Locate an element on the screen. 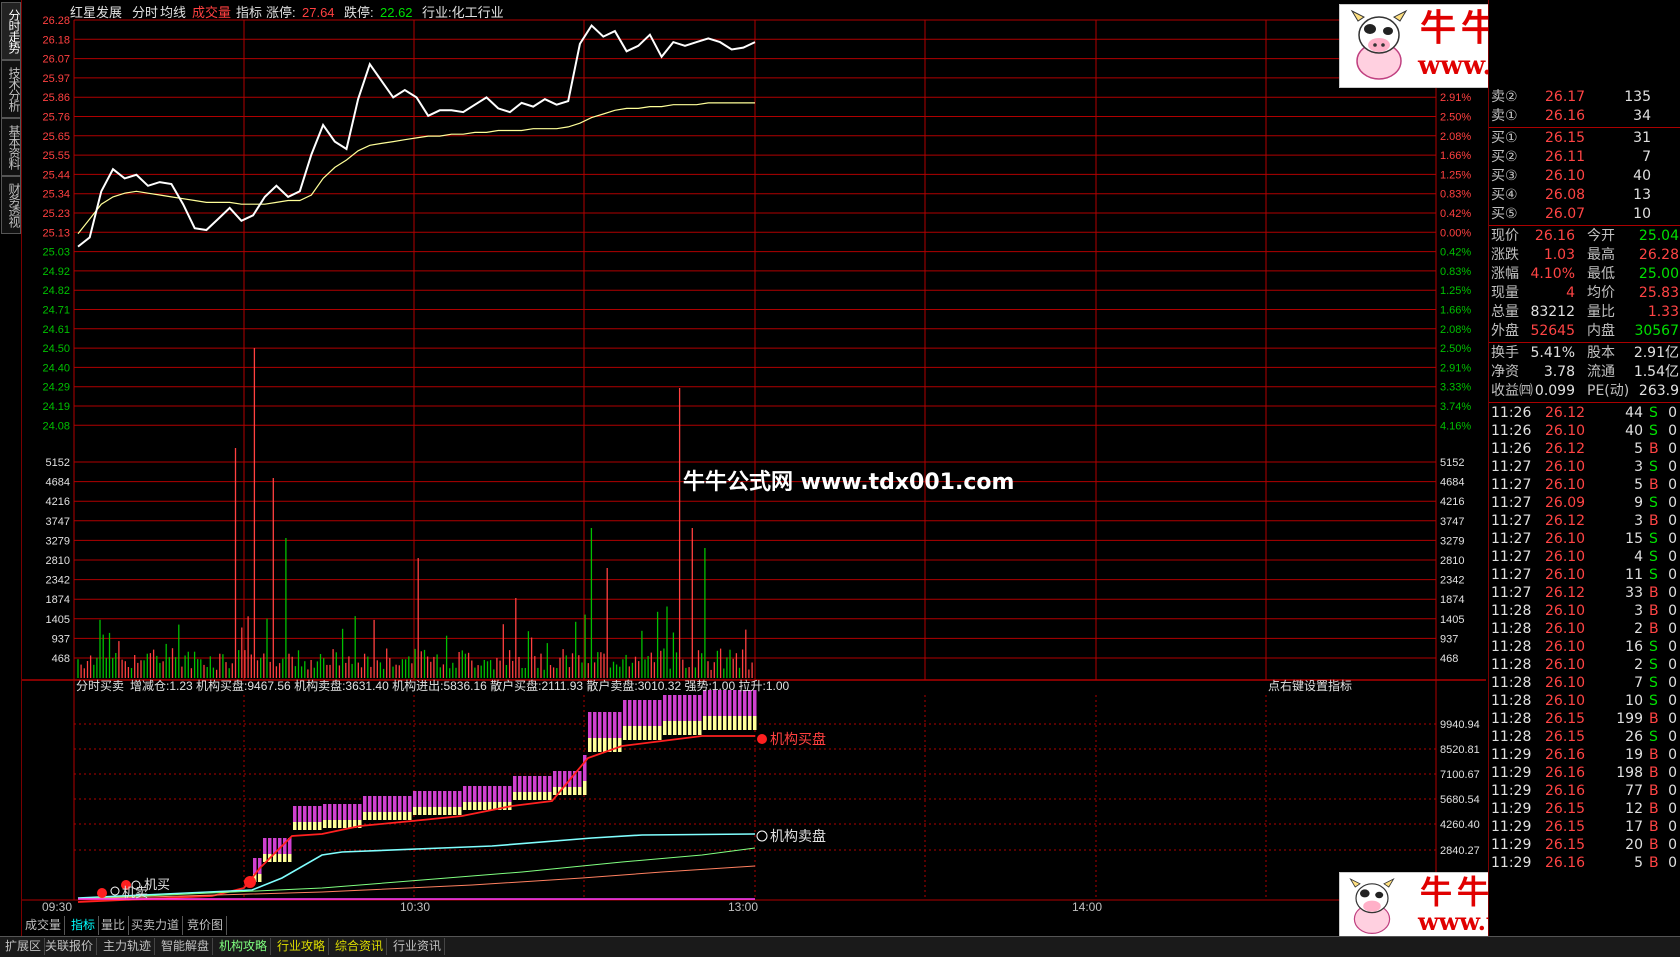 The height and width of the screenshot is (957, 1680). tick-price: 26.12 is located at coordinates (1565, 413).